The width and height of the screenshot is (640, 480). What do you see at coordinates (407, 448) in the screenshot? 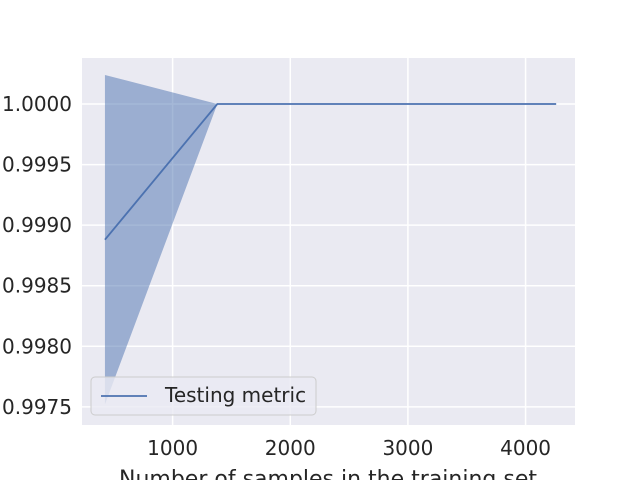
I see `x-tick-label: 3000` at bounding box center [407, 448].